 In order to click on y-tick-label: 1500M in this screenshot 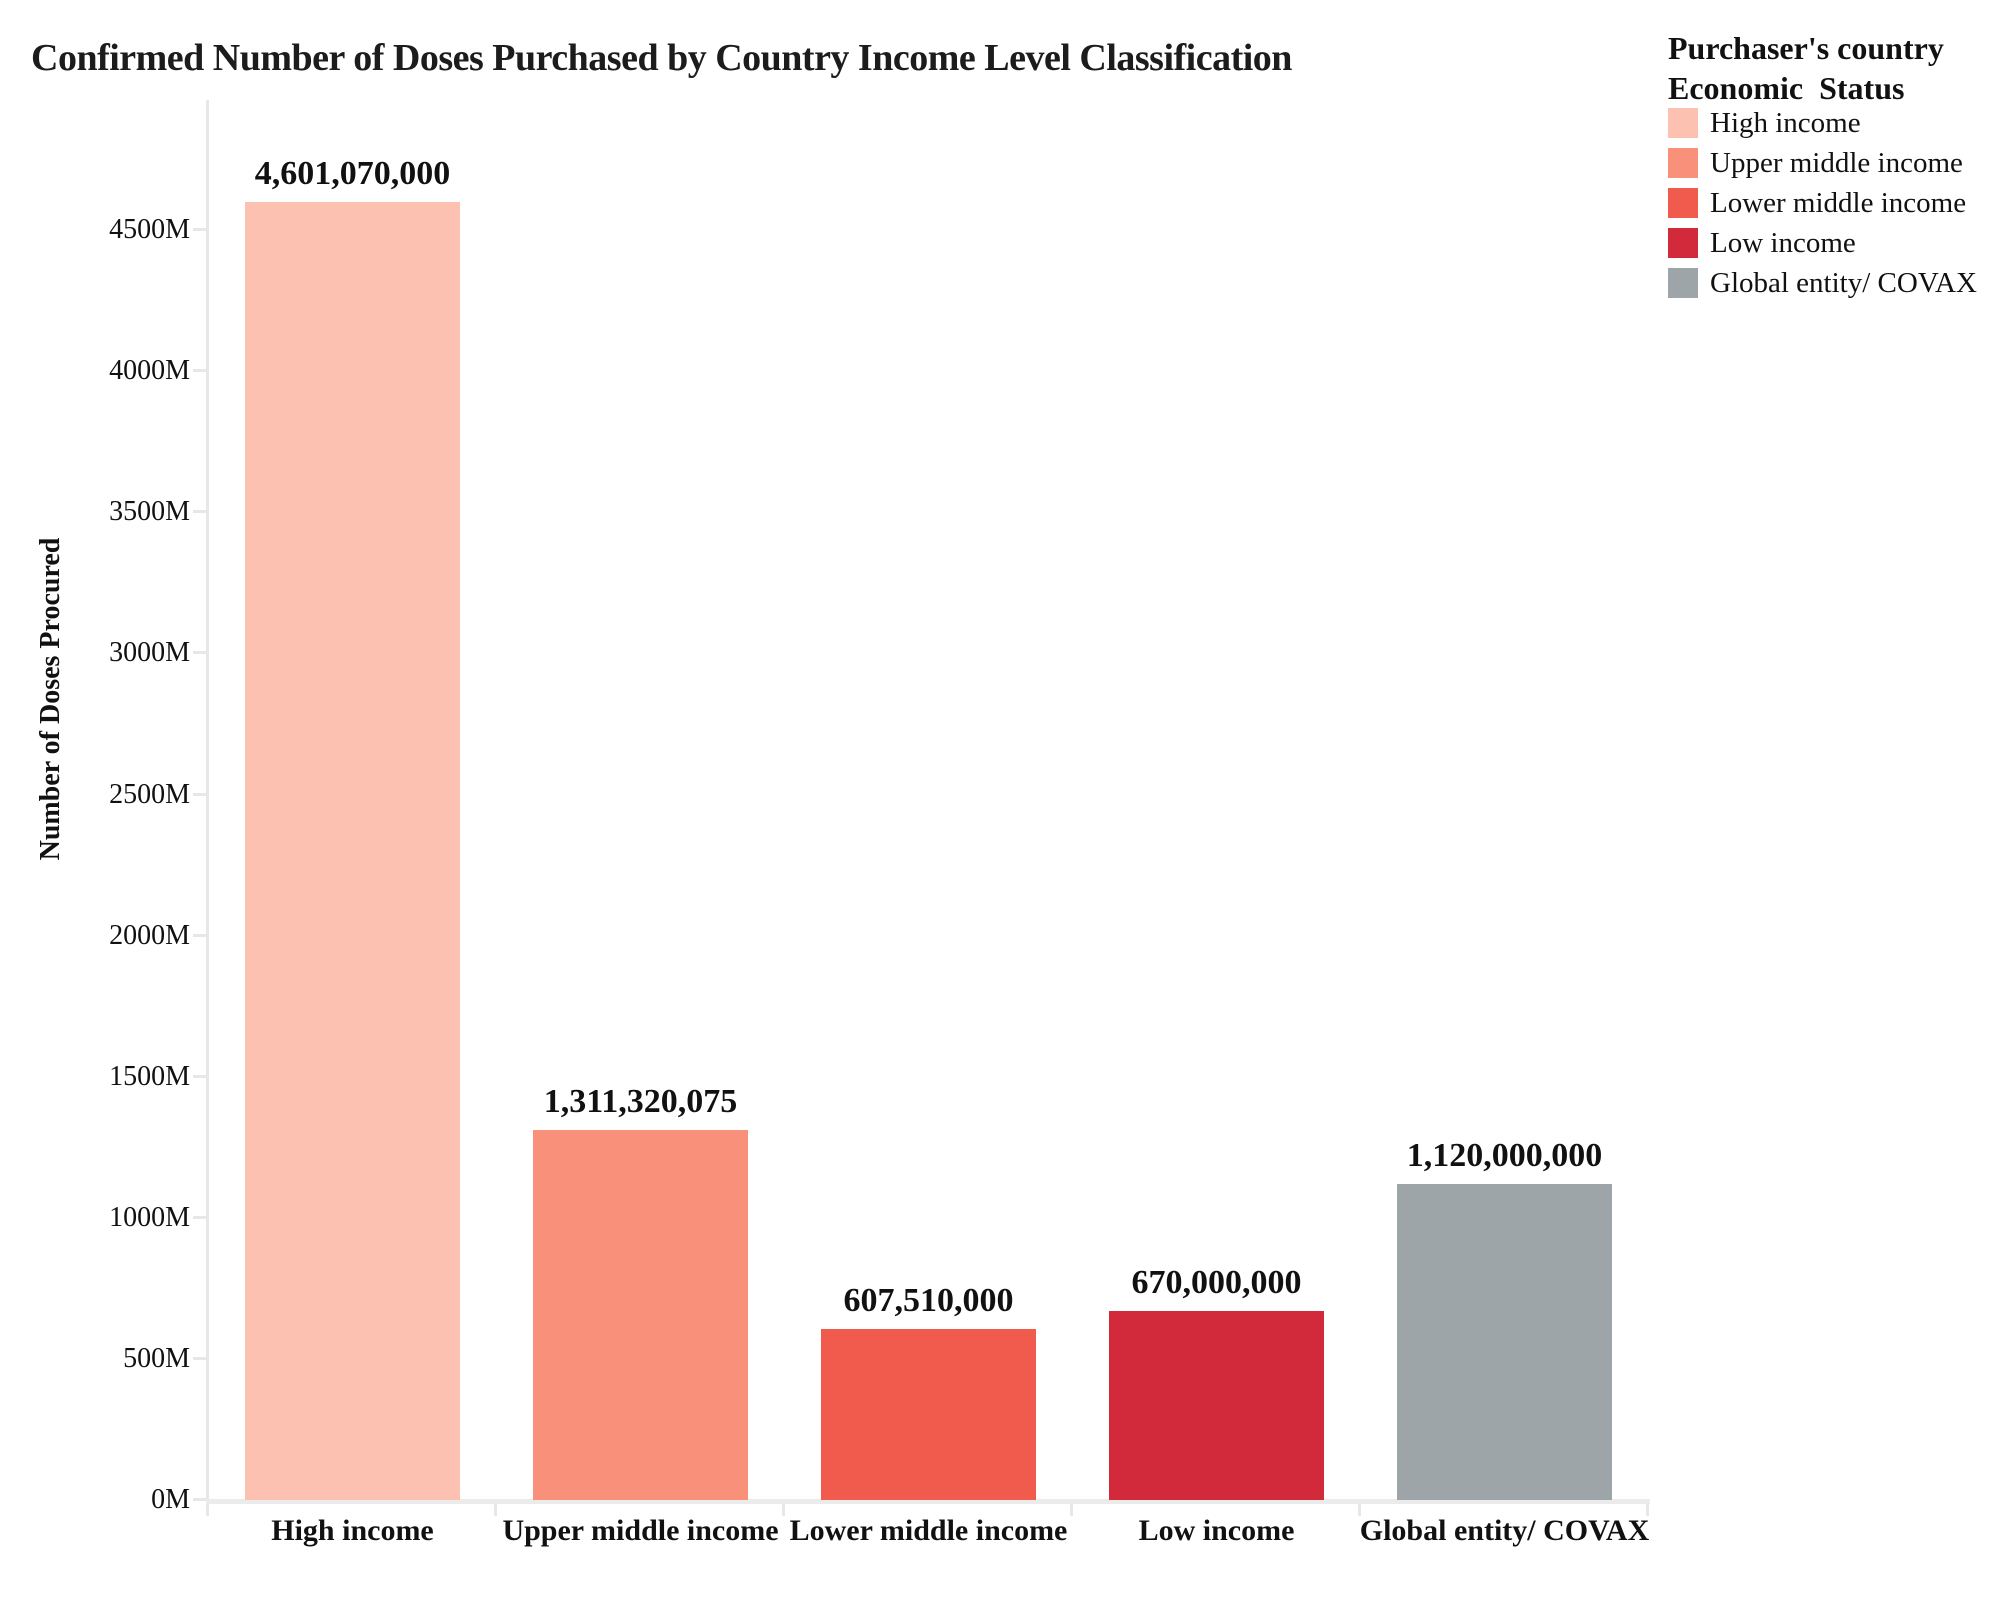, I will do `click(149, 1076)`.